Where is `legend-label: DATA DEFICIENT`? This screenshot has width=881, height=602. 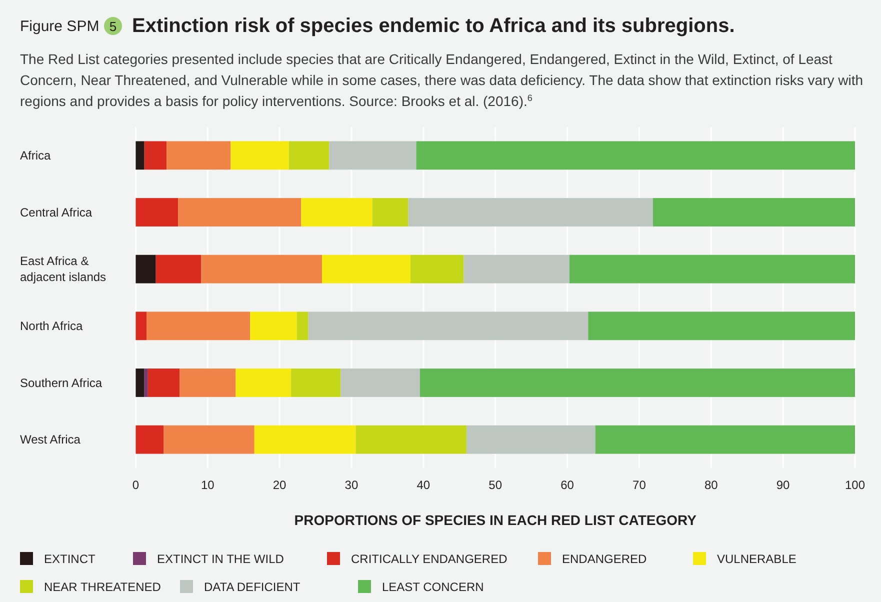
legend-label: DATA DEFICIENT is located at coordinates (252, 587).